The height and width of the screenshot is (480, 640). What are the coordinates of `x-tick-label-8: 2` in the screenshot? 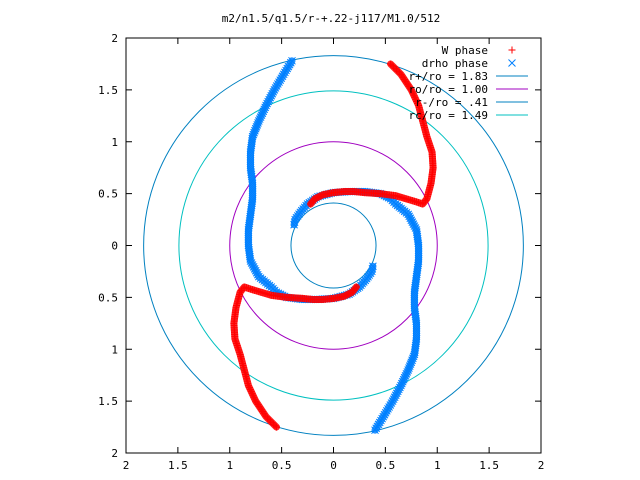 It's located at (541, 465).